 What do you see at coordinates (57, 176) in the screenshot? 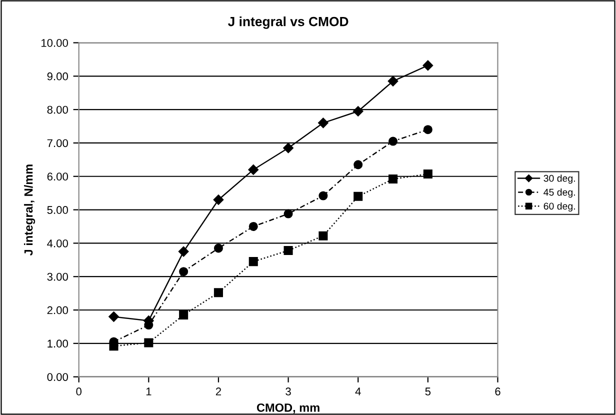
I see `y-tick-label: 6.00` at bounding box center [57, 176].